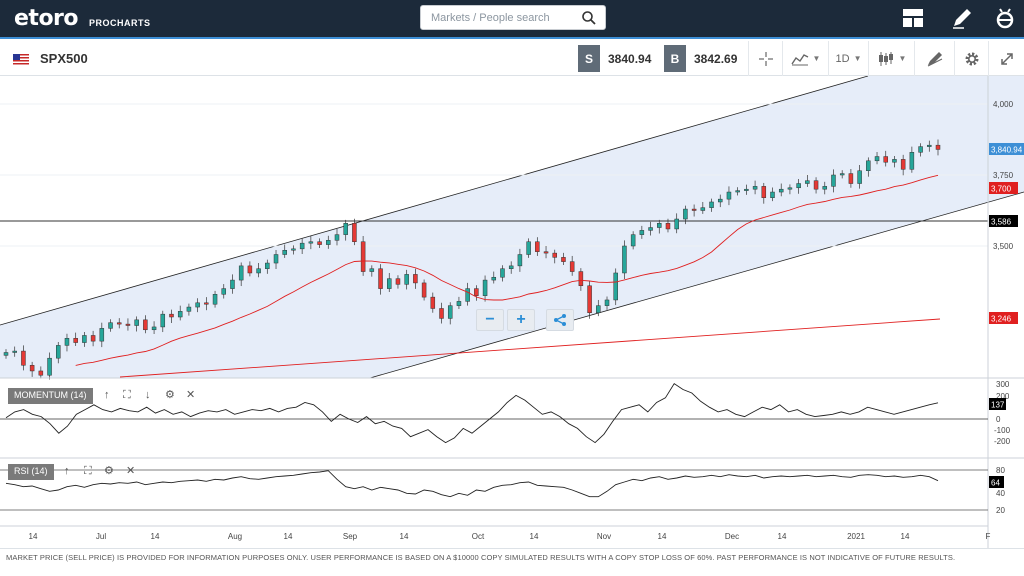 The height and width of the screenshot is (576, 1024). I want to click on fullscreen-button, so click(1006, 58).